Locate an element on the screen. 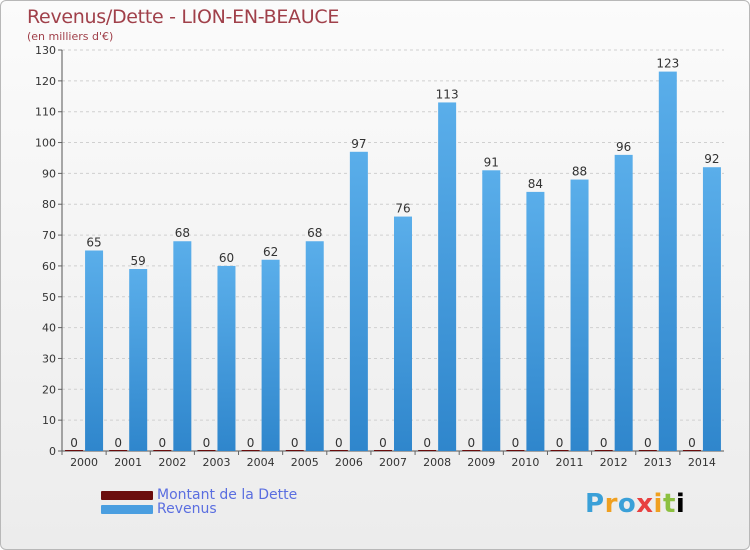 The height and width of the screenshot is (550, 750). y-tick-label: 130 is located at coordinates (45, 50).